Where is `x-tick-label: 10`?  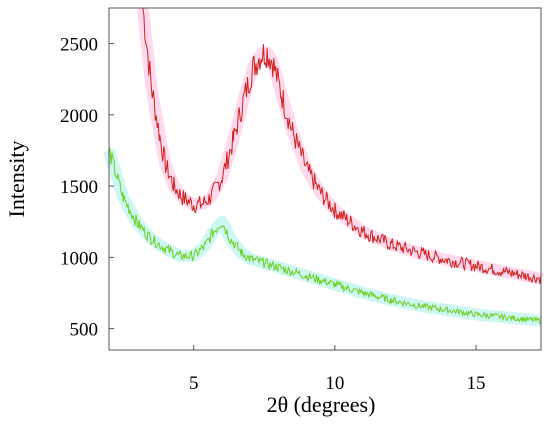
x-tick-label: 10 is located at coordinates (334, 383).